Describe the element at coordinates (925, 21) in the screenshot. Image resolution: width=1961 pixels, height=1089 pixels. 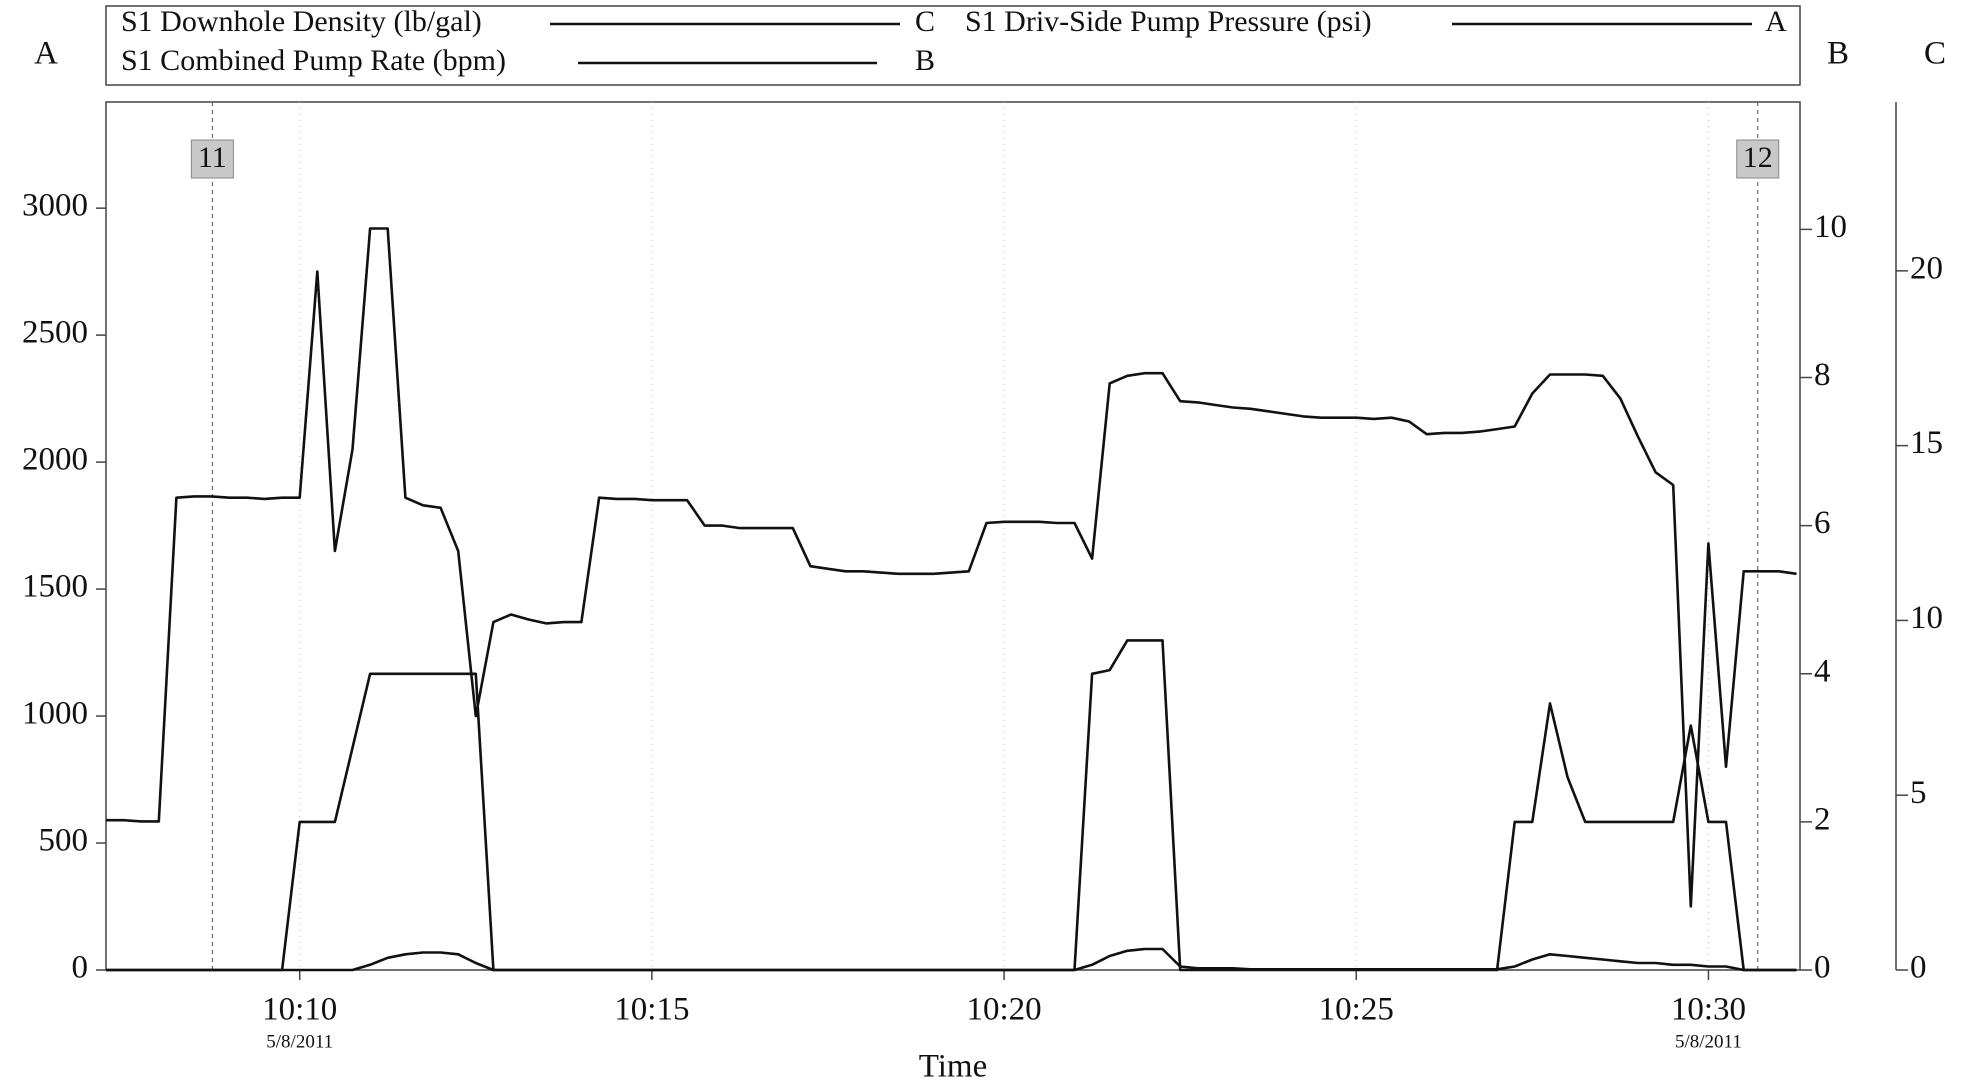
I see `legend-axis-letter: C` at that location.